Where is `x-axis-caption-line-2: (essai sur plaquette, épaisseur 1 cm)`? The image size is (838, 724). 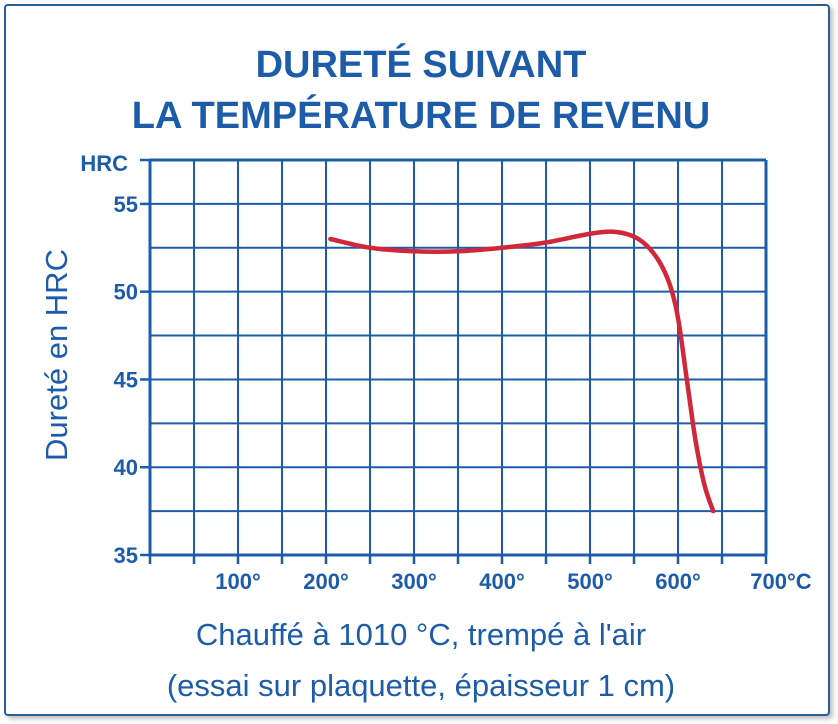 x-axis-caption-line-2: (essai sur plaquette, épaisseur 1 cm) is located at coordinates (421, 685).